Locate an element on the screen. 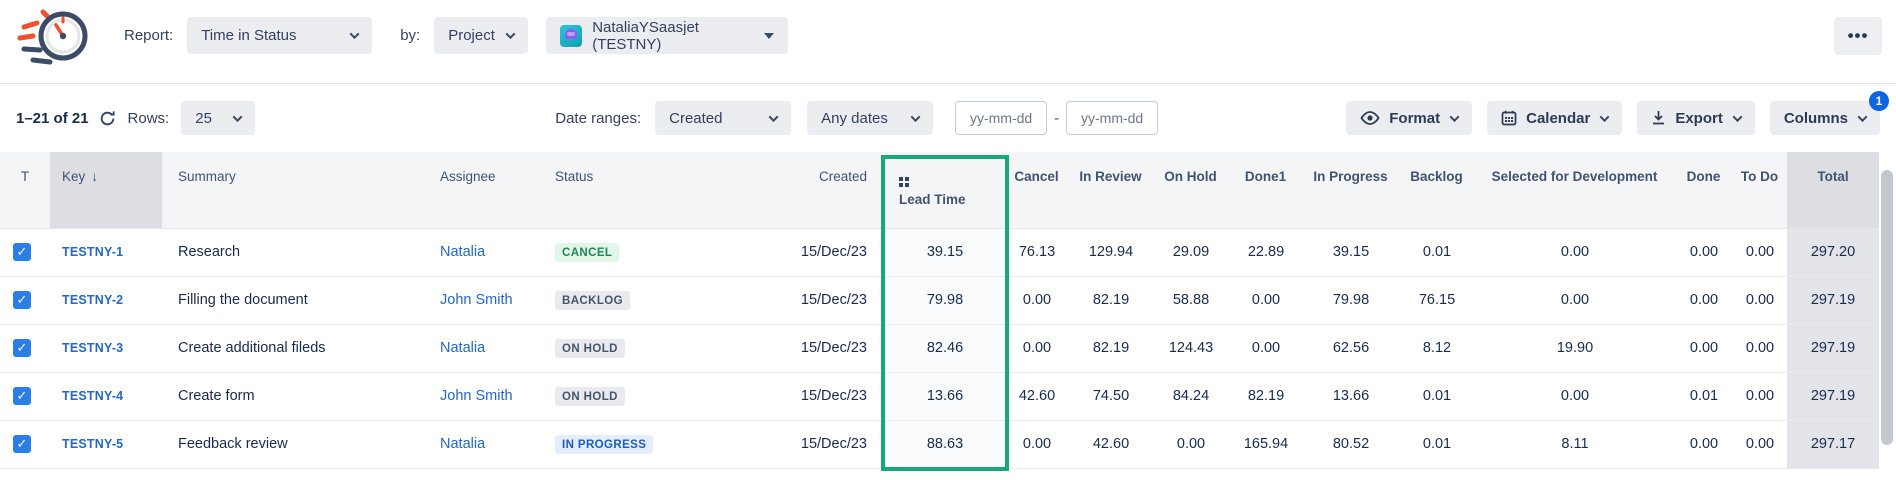 The height and width of the screenshot is (480, 1896). issue-key-link: TESTNY-3 is located at coordinates (93, 348).